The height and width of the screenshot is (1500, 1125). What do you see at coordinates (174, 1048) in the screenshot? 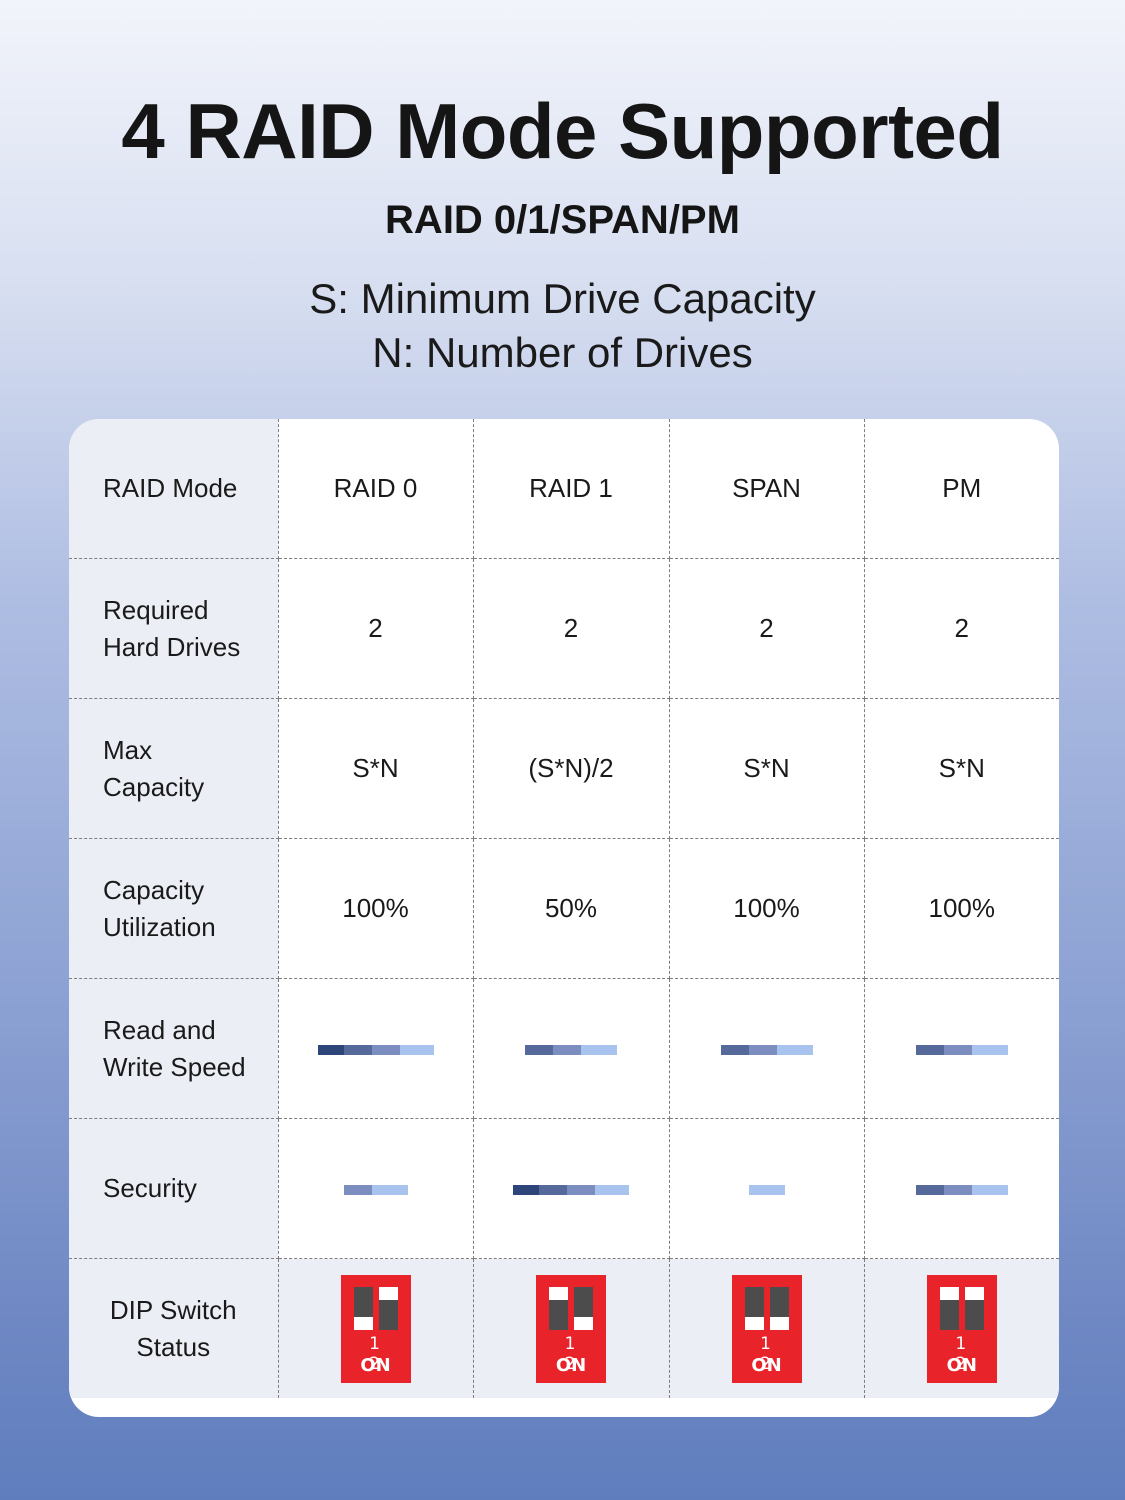
I see `row-label-read-write-speed: Read and Write Speed` at bounding box center [174, 1048].